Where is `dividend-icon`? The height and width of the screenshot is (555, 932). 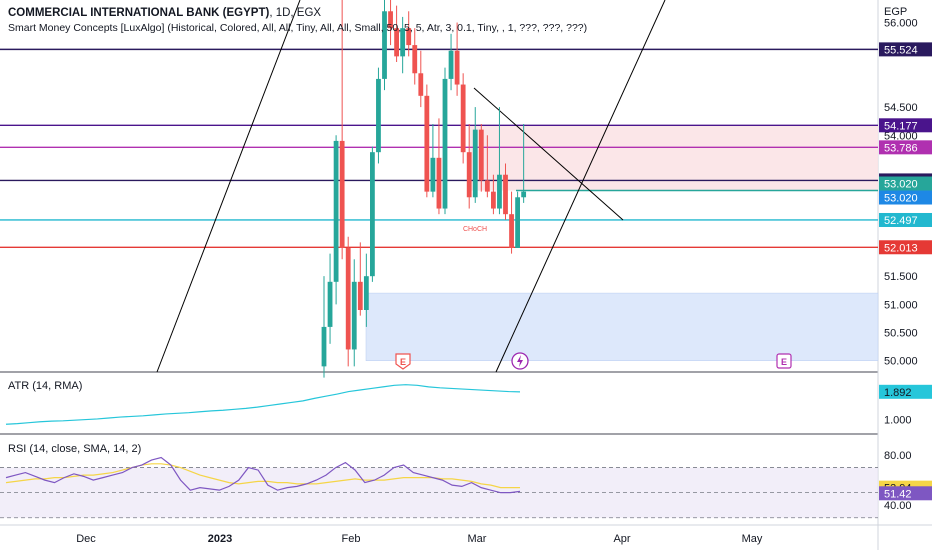 dividend-icon is located at coordinates (520, 361).